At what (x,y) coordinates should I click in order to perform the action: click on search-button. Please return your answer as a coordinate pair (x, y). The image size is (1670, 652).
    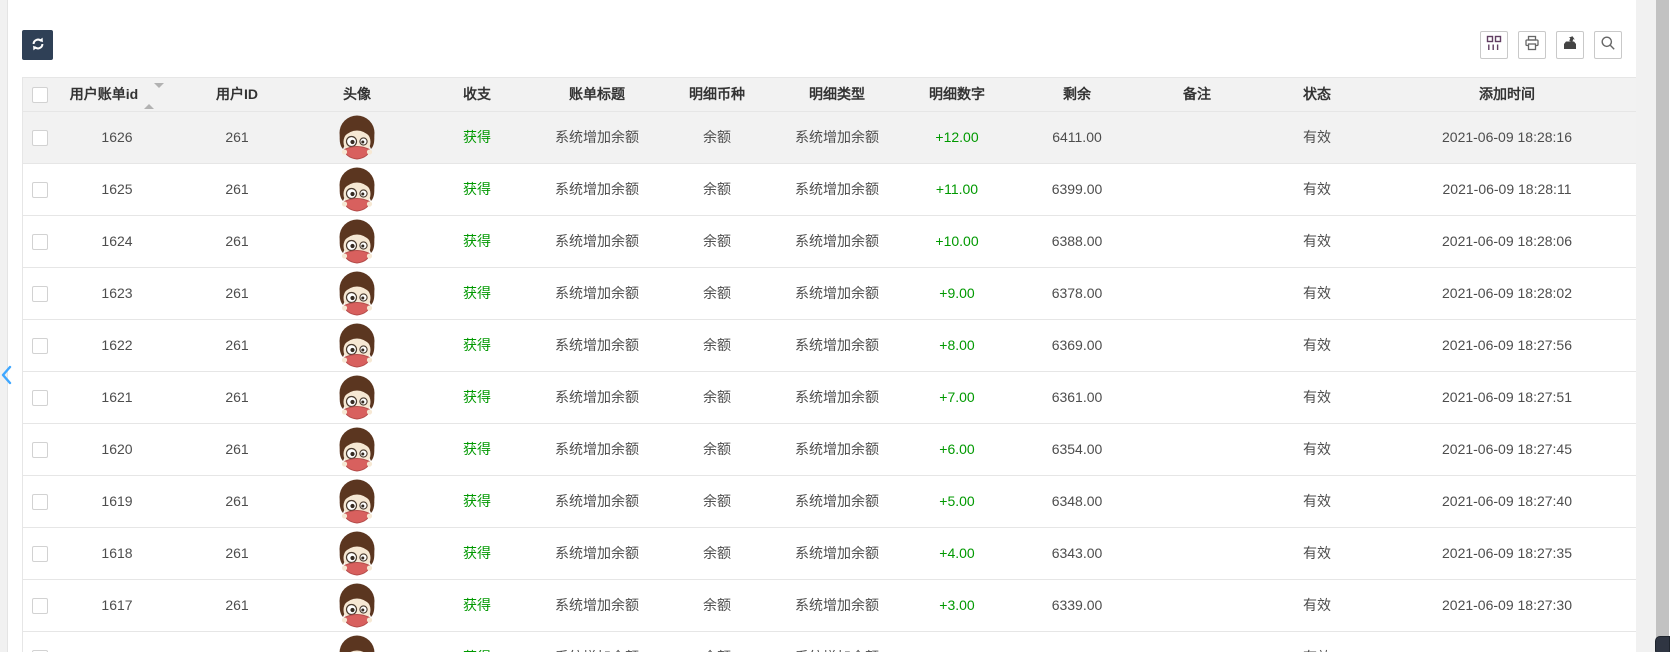
    Looking at the image, I should click on (1608, 45).